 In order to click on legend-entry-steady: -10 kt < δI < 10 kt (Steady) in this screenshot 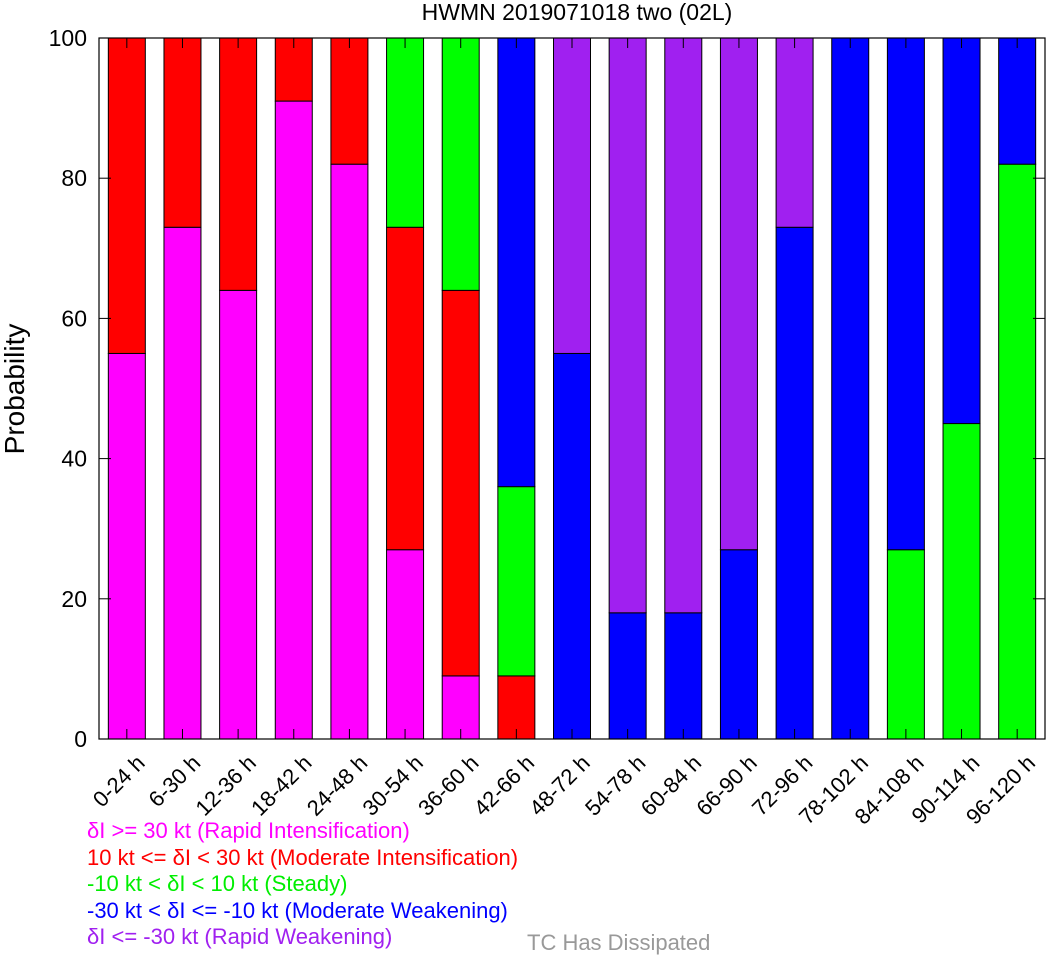, I will do `click(217, 883)`.